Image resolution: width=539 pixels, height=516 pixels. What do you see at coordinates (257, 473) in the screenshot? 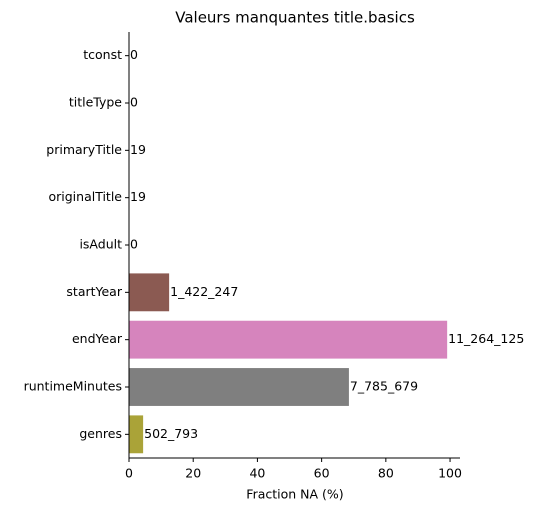
I see `x-tick-label: 40` at bounding box center [257, 473].